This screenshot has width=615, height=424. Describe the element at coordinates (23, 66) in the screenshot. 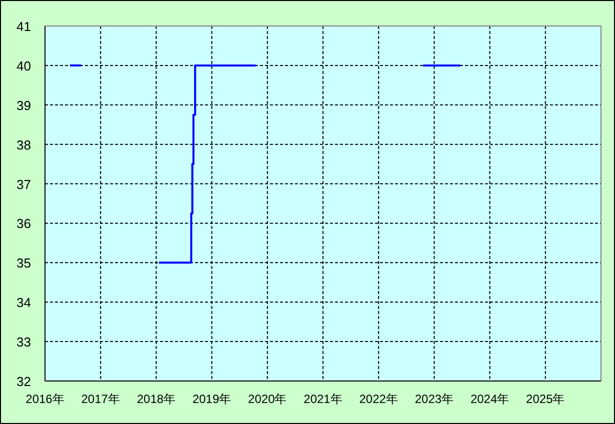

I see `y-tick-label: 40` at that location.